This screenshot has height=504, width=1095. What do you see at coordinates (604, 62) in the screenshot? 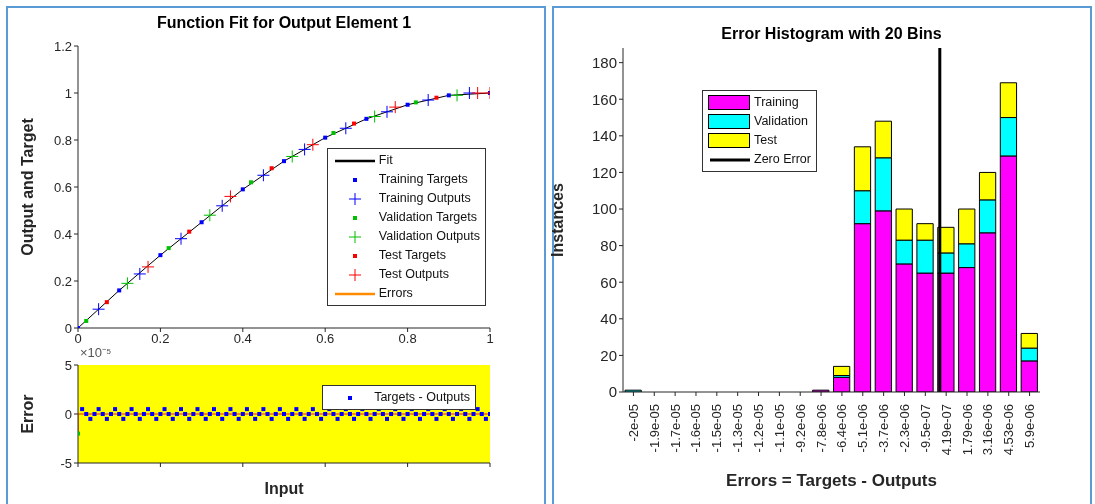
I see `y-tick-label: 180` at bounding box center [604, 62].